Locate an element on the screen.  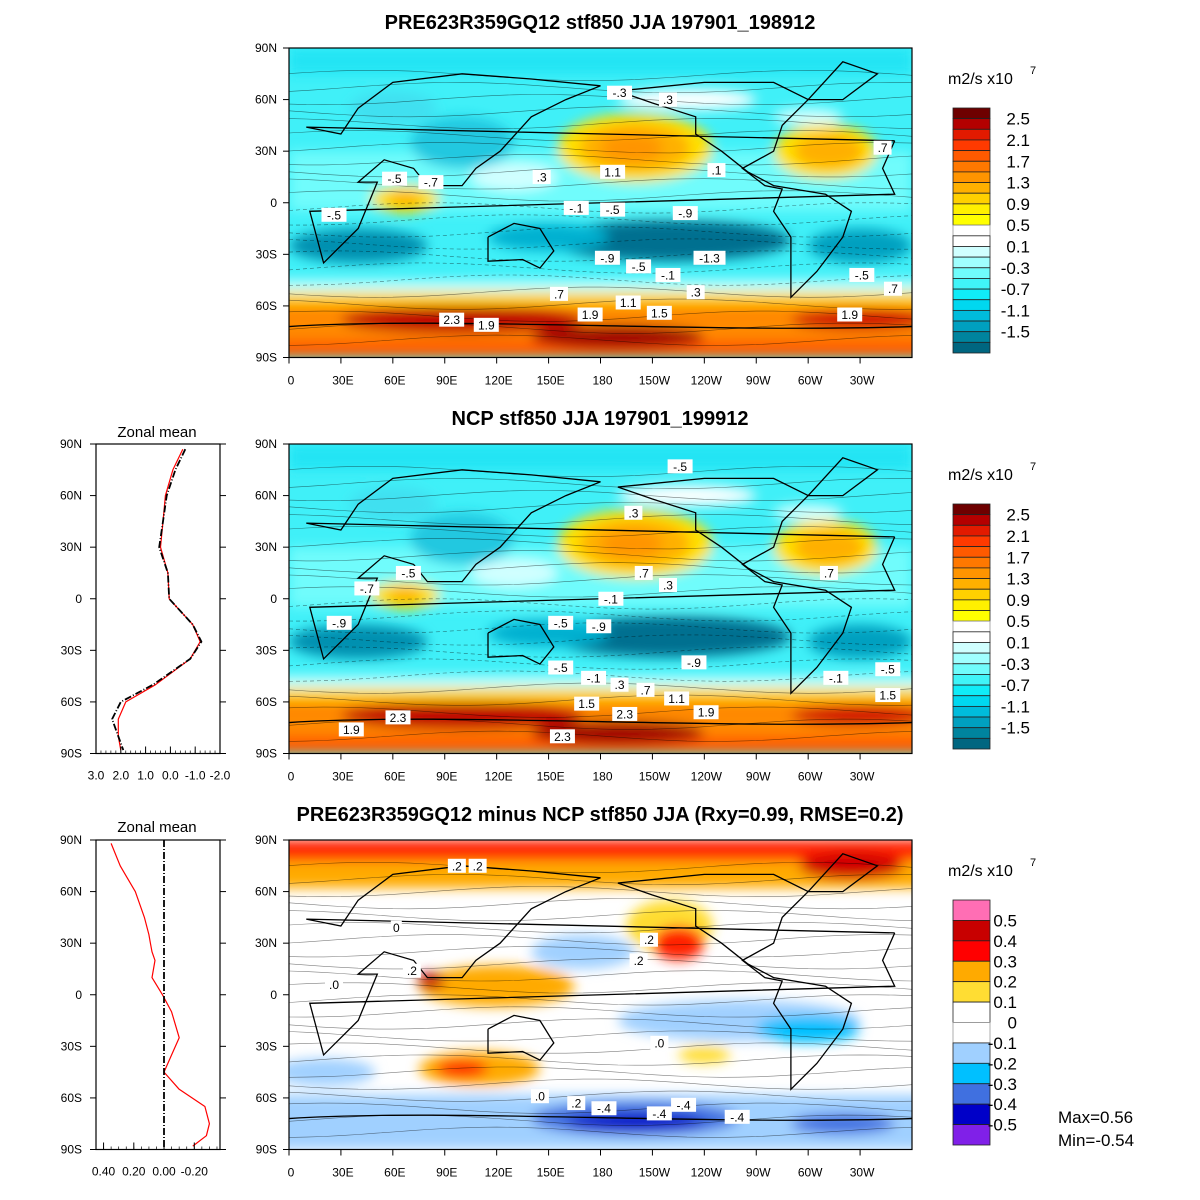
zonal-x-tick-label: 0.20 is located at coordinates (134, 1172).